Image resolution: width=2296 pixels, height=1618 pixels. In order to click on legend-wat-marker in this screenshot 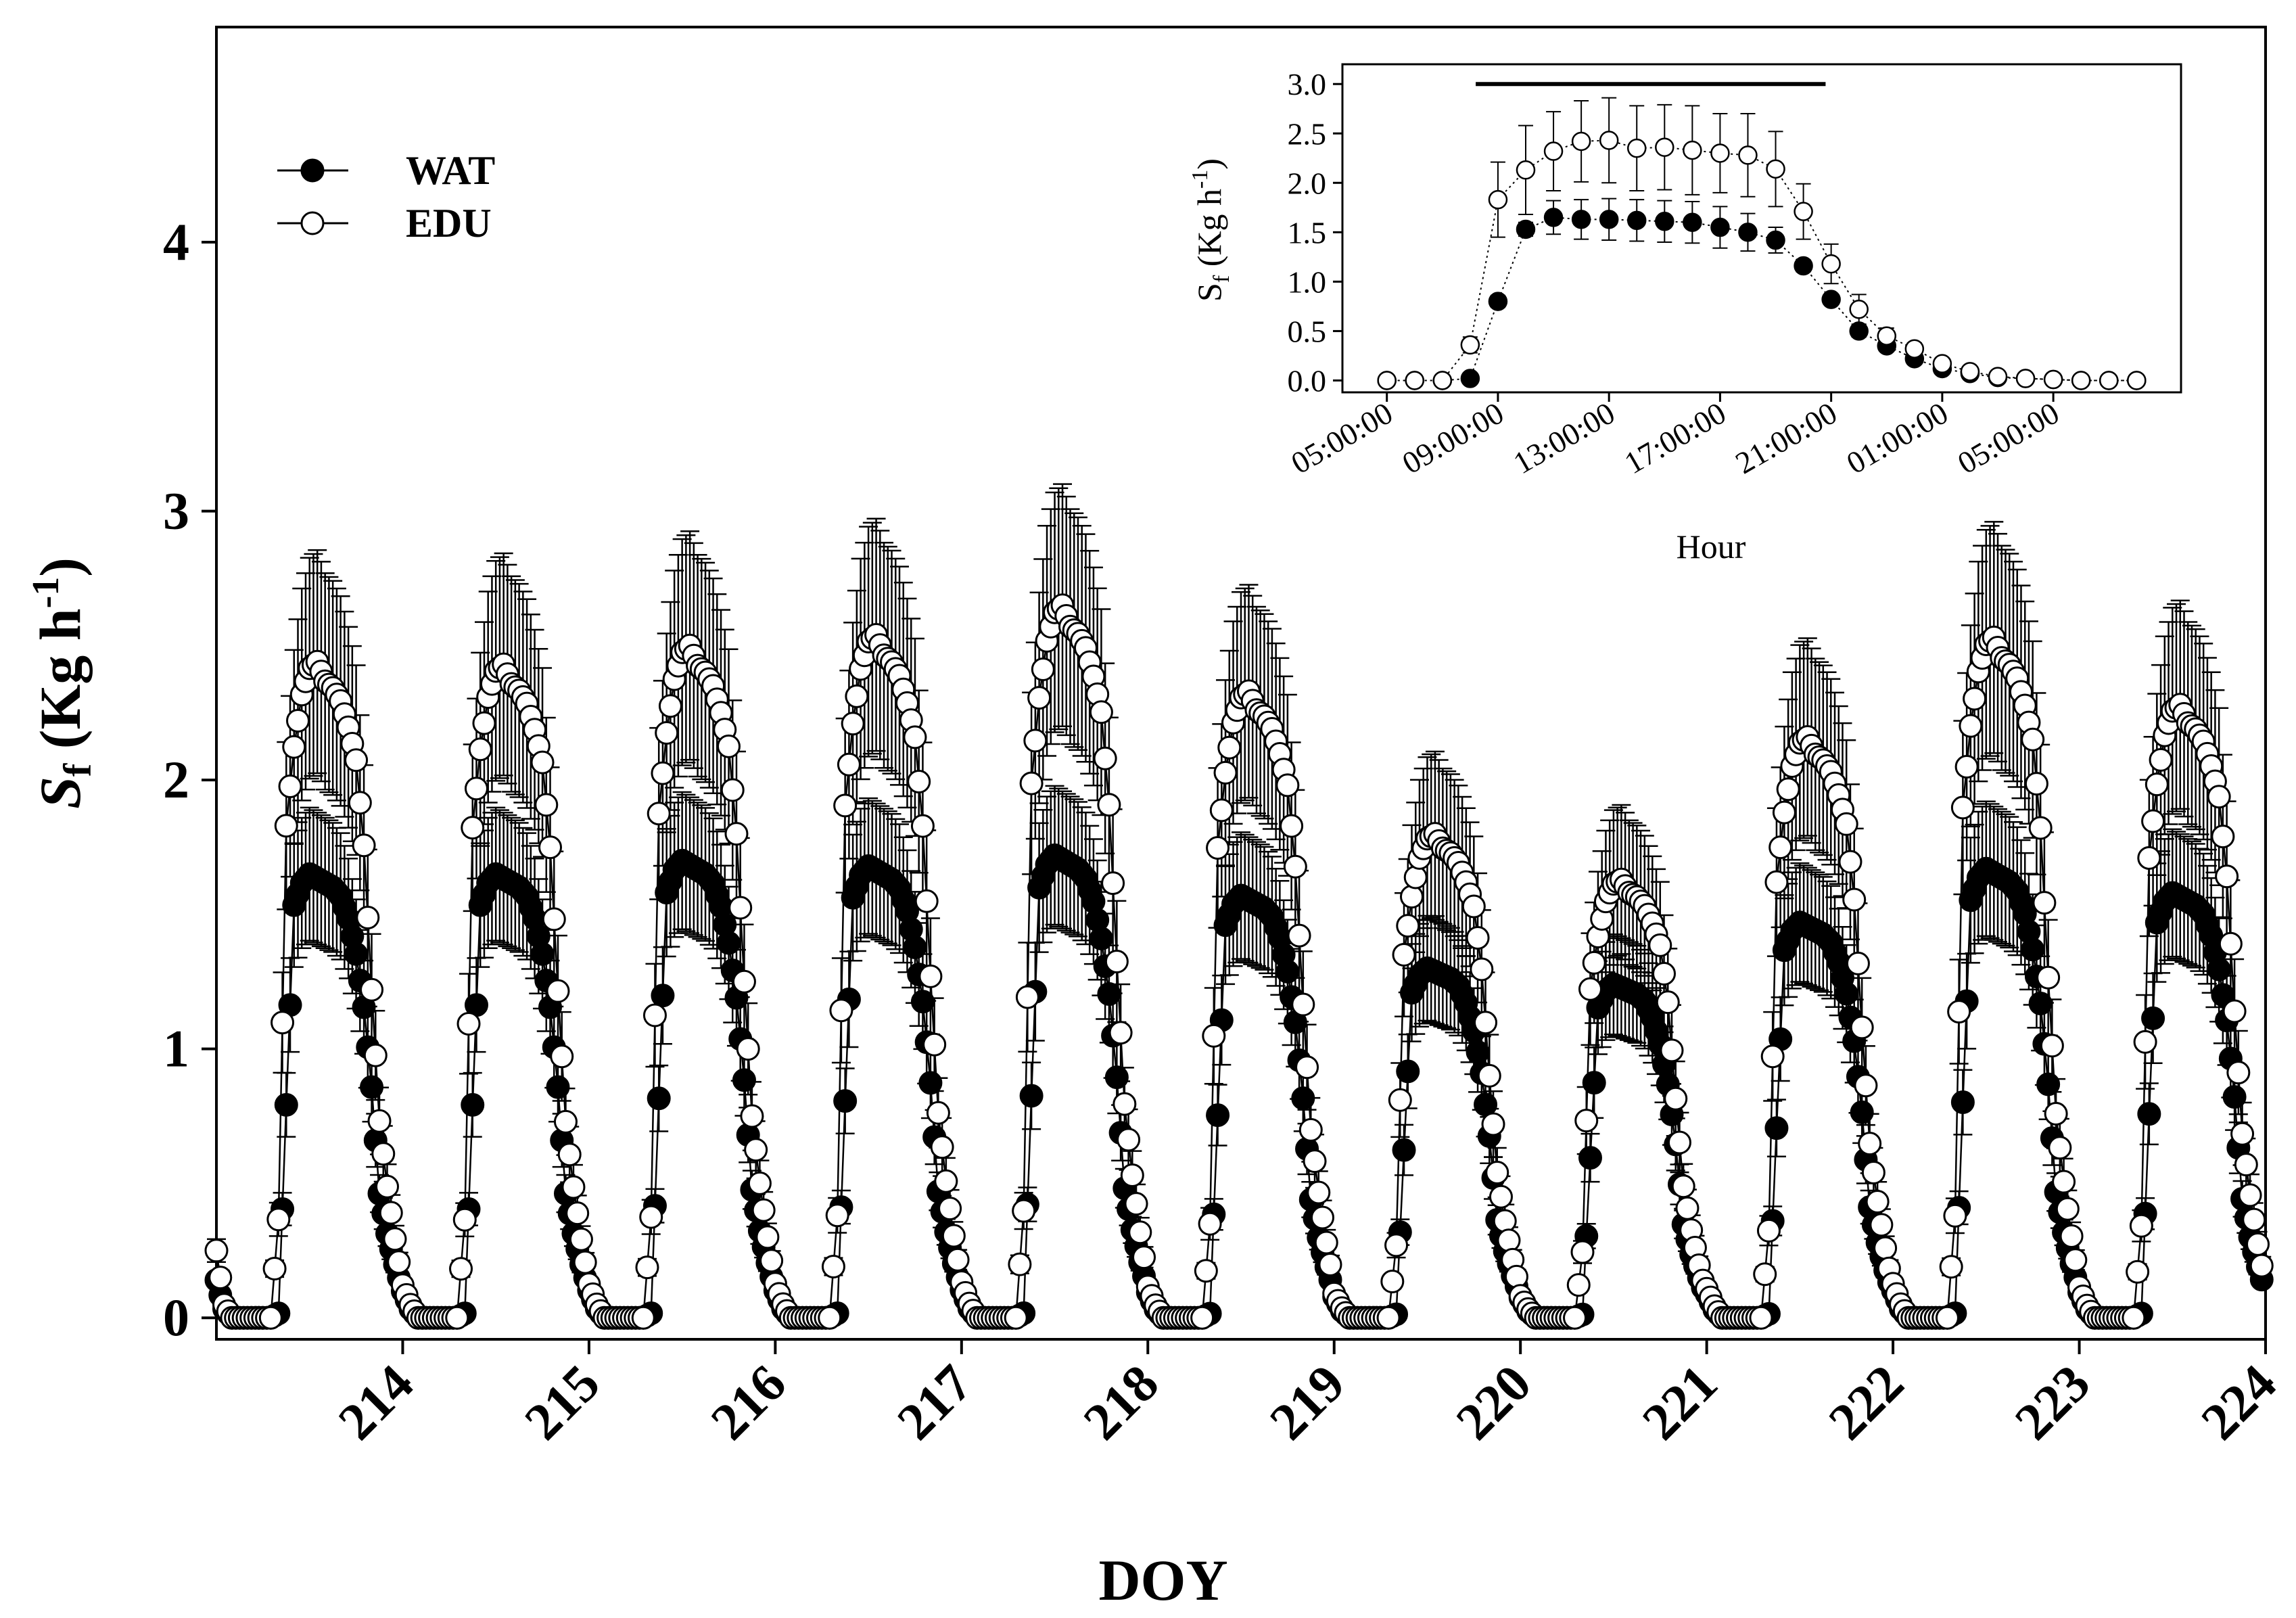, I will do `click(313, 171)`.